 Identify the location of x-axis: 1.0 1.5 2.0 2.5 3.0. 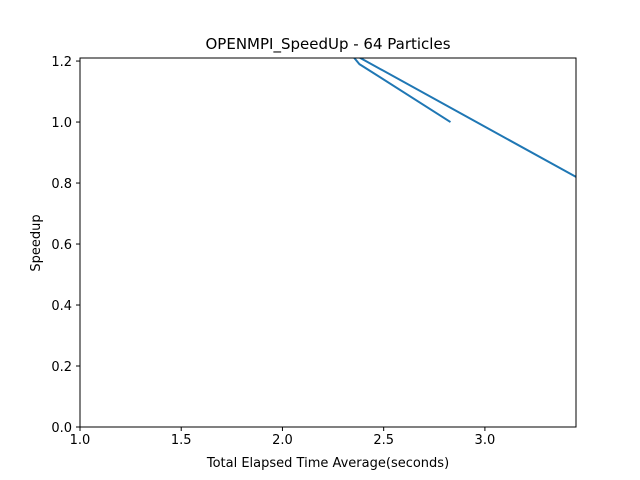
(283, 437).